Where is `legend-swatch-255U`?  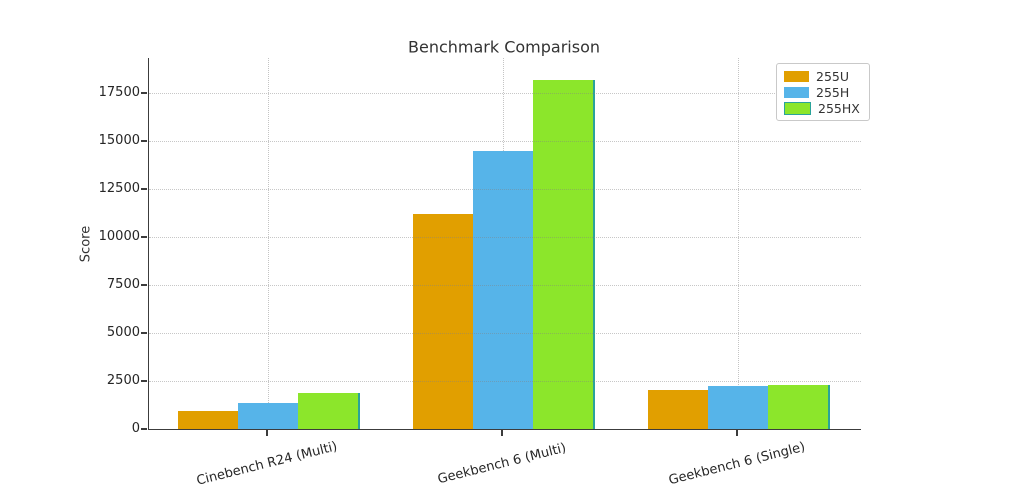 legend-swatch-255U is located at coordinates (796, 76).